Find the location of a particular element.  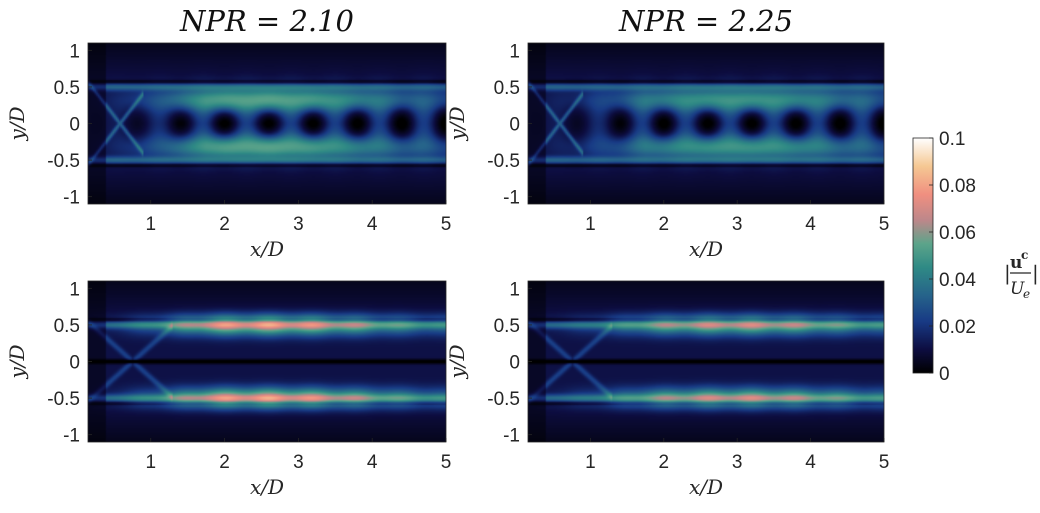

colorbar-tick-label: 0.02 is located at coordinates (957, 327).